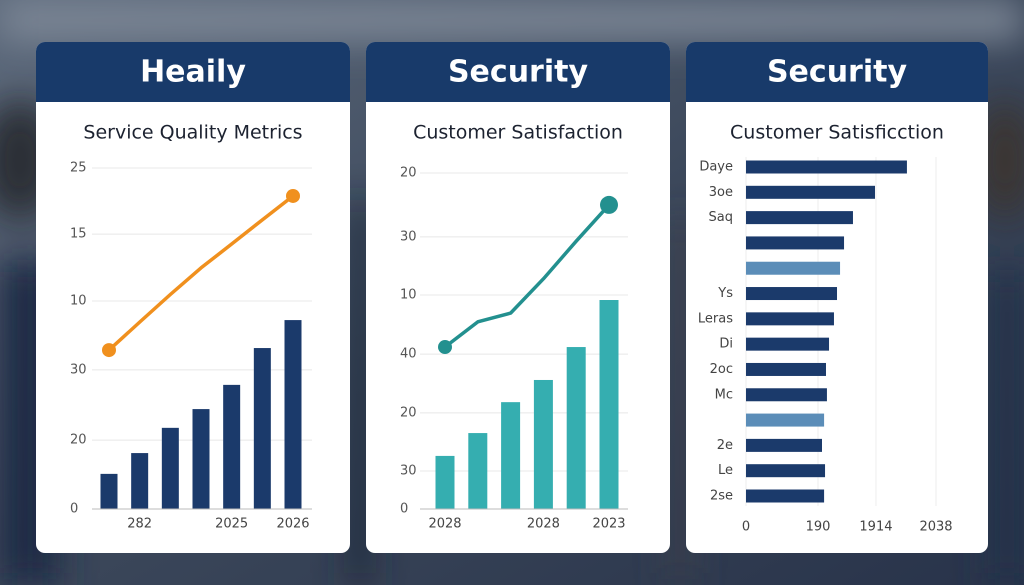  What do you see at coordinates (192, 133) in the screenshot?
I see `chart-title: Service Quality Metrics` at bounding box center [192, 133].